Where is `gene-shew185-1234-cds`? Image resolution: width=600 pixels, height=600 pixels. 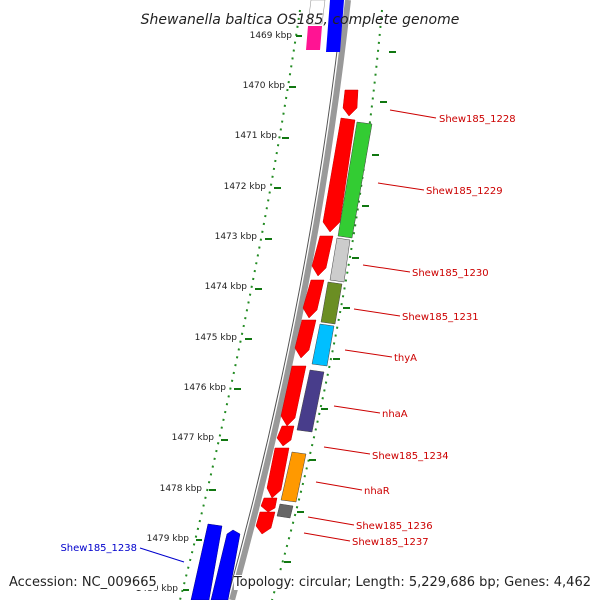 gene-shew185-1234-cds is located at coordinates (285, 436).